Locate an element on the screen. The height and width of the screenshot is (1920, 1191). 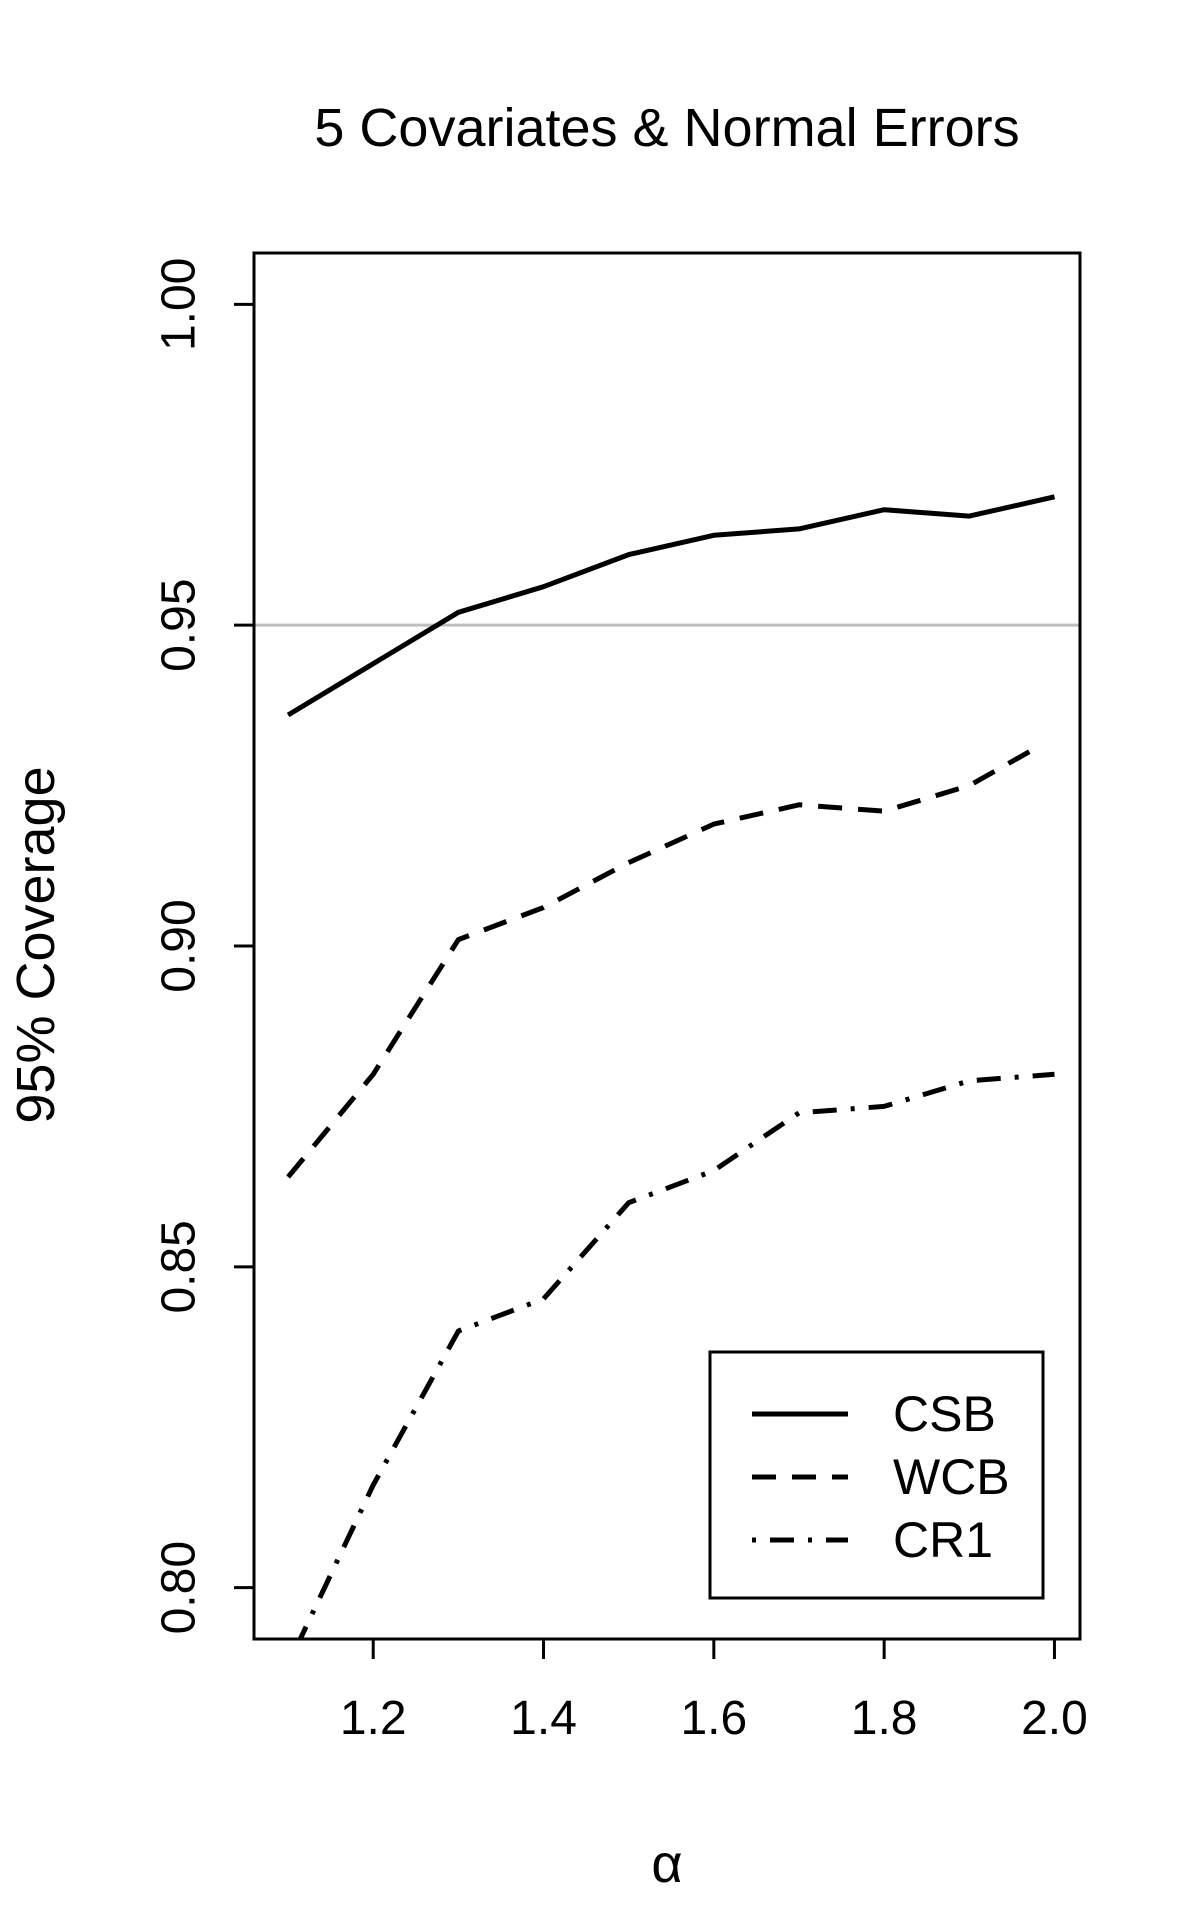
y-tick-label-0.90: 0.90 is located at coordinates (179, 945).